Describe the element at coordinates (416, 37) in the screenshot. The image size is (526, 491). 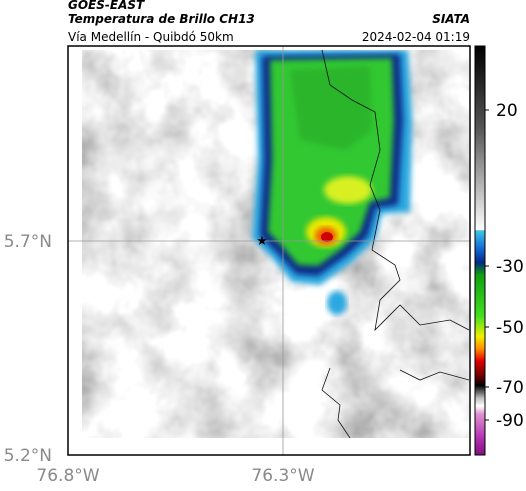
I see `timestamp: 2024-02-04 01:19` at that location.